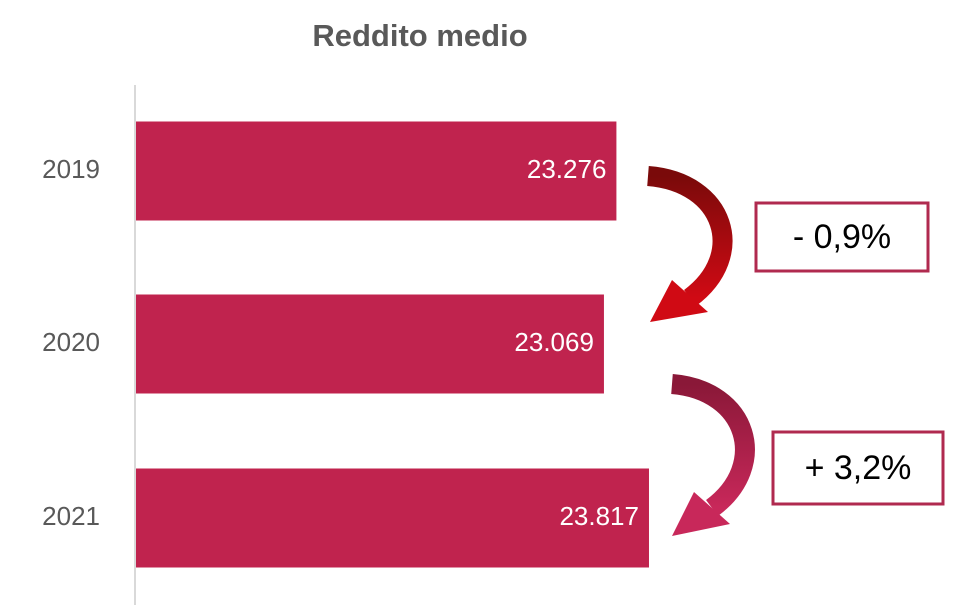 This screenshot has width=959, height=606. Describe the element at coordinates (554, 342) in the screenshot. I see `value-label: 23.069` at that location.